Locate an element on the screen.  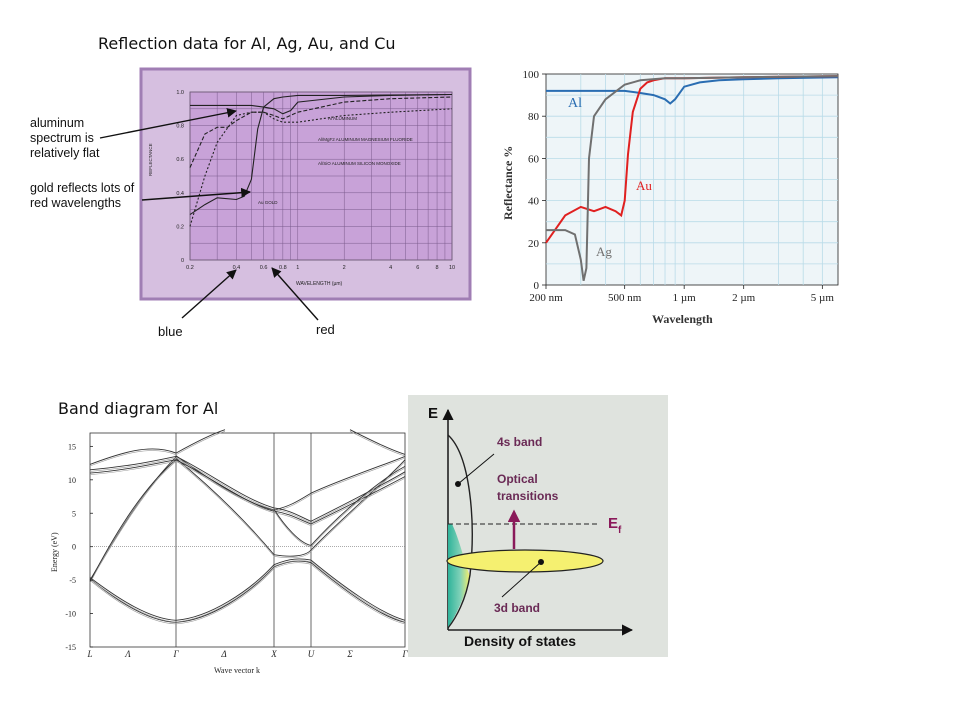
scan-series-al is located at coordinates (321, 104).